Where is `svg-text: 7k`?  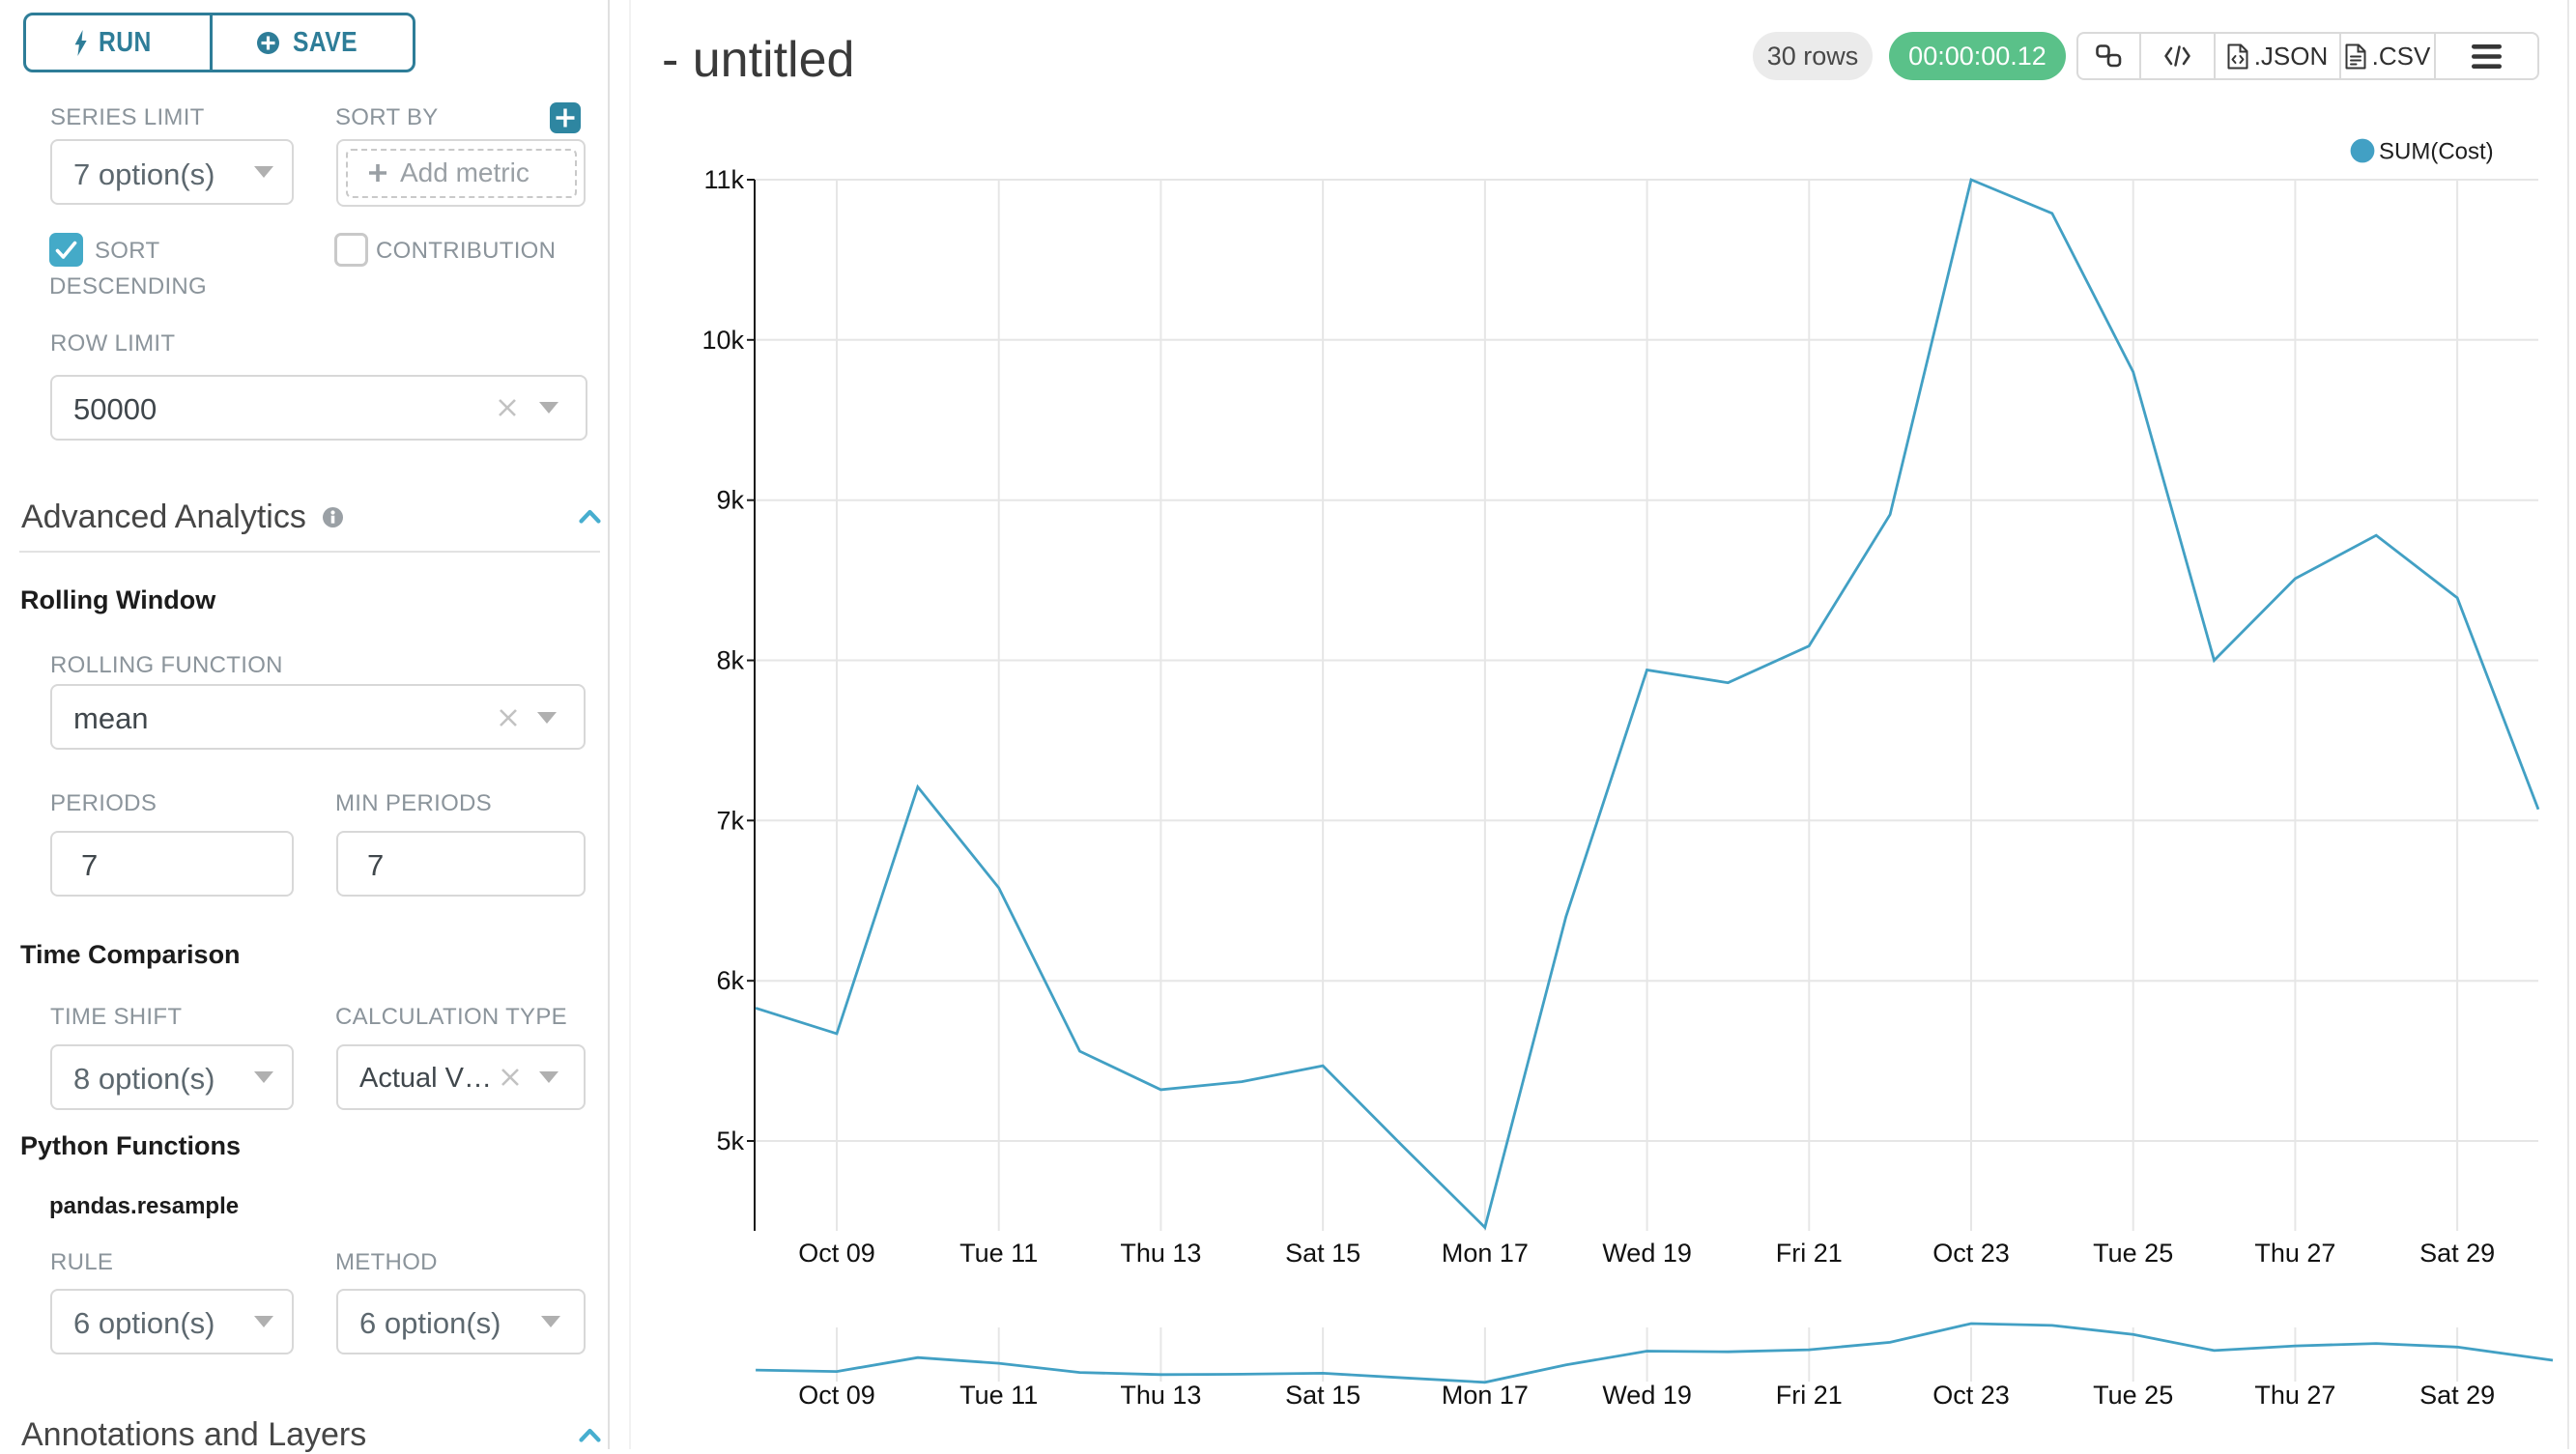 svg-text: 7k is located at coordinates (730, 821).